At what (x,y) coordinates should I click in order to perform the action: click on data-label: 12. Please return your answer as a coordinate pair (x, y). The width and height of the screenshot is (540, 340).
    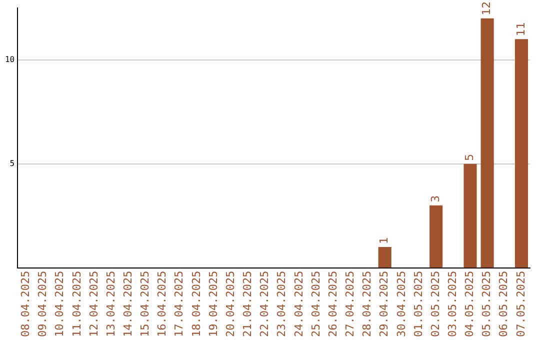
    Looking at the image, I should click on (487, 8).